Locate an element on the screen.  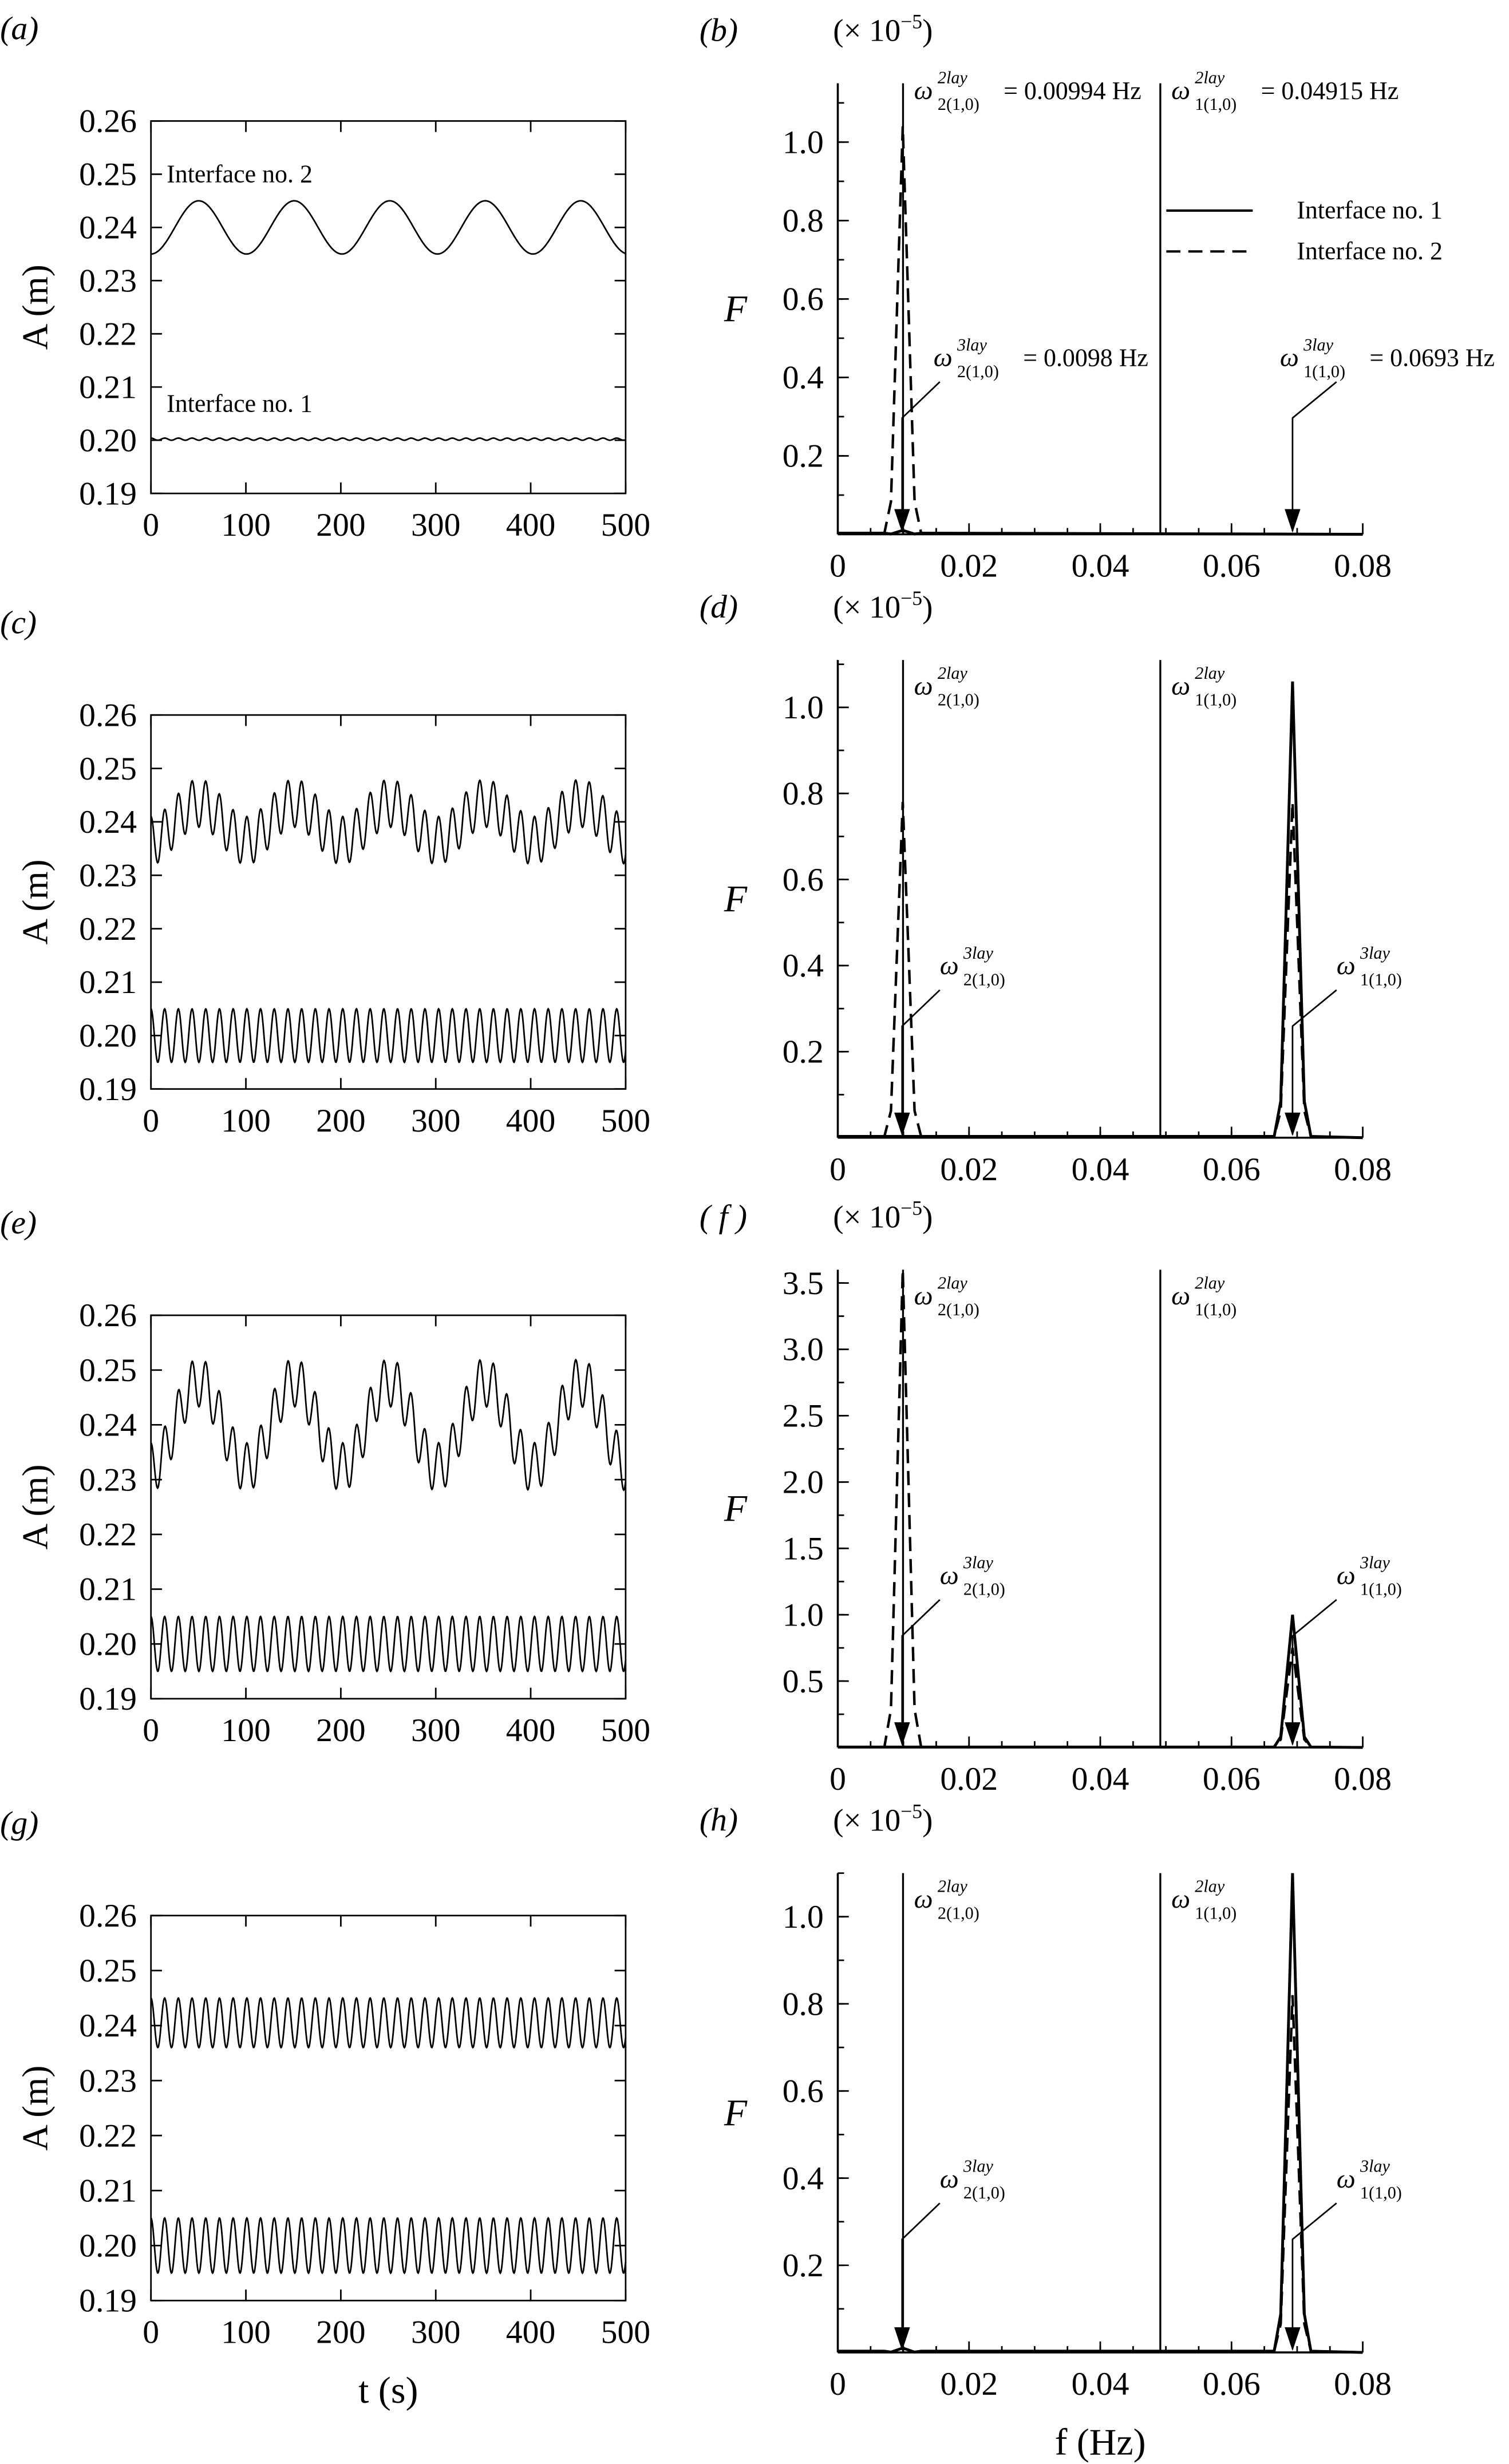
spectrum-dashed is located at coordinates (1100, 331).